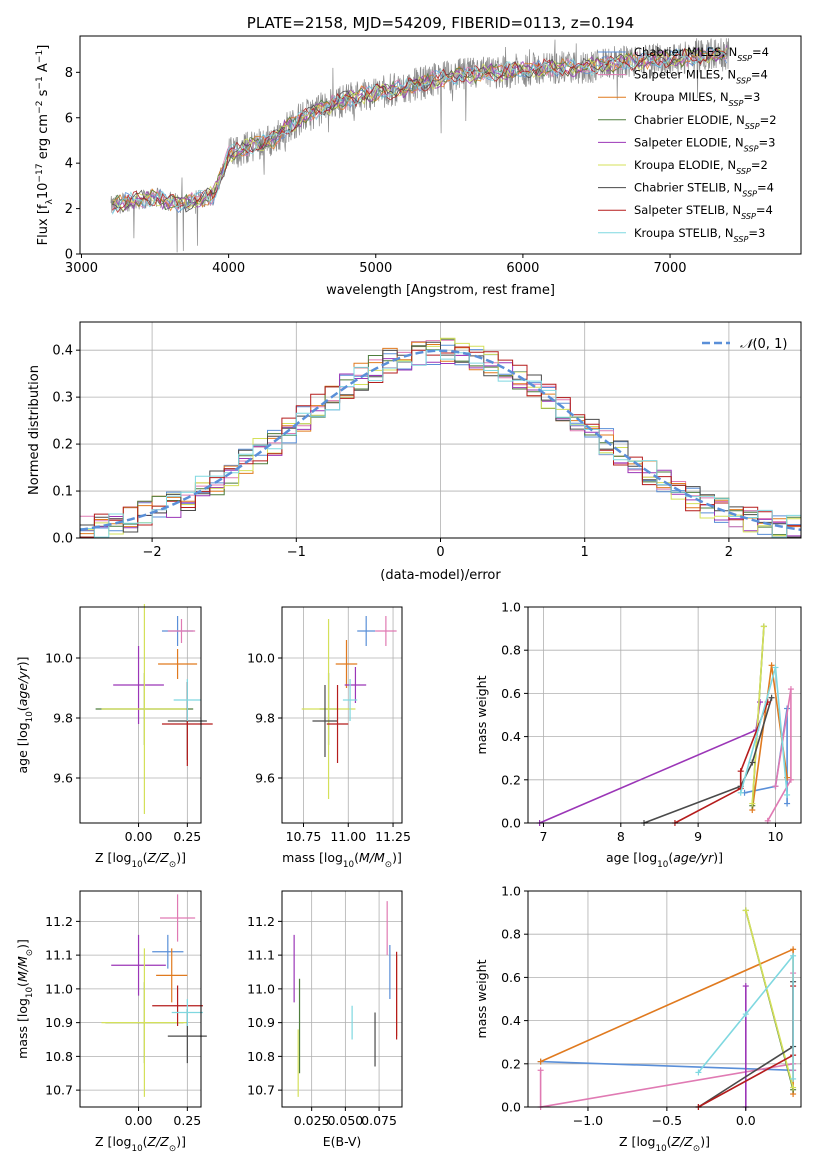  Describe the element at coordinates (265, 718) in the screenshot. I see `y-tick-label: 9.8` at that location.